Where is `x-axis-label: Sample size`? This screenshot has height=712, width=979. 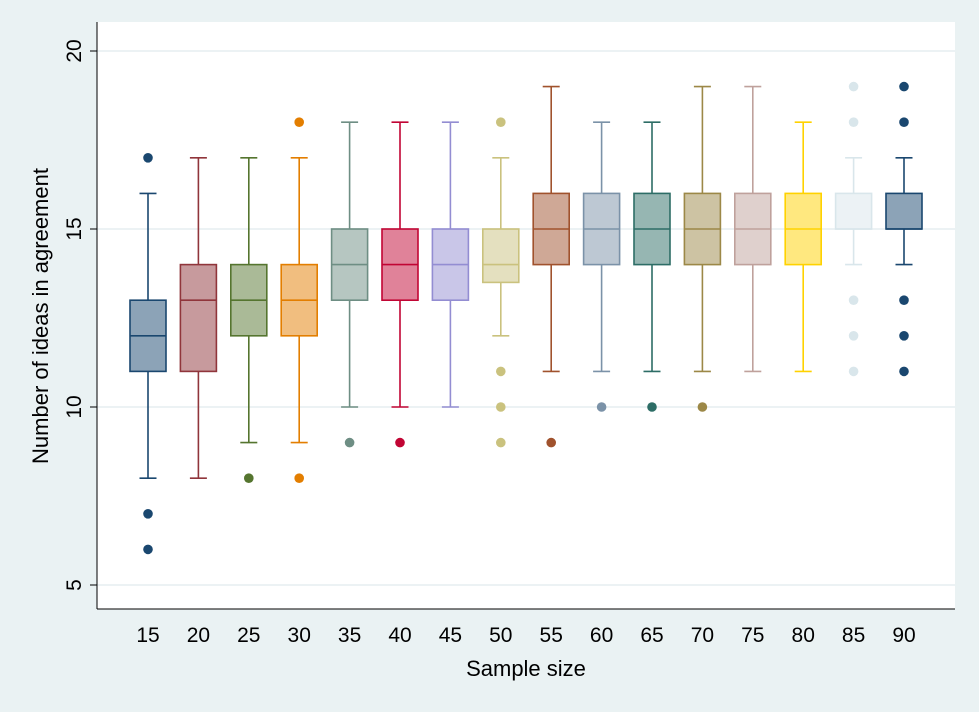
x-axis-label: Sample size is located at coordinates (526, 668).